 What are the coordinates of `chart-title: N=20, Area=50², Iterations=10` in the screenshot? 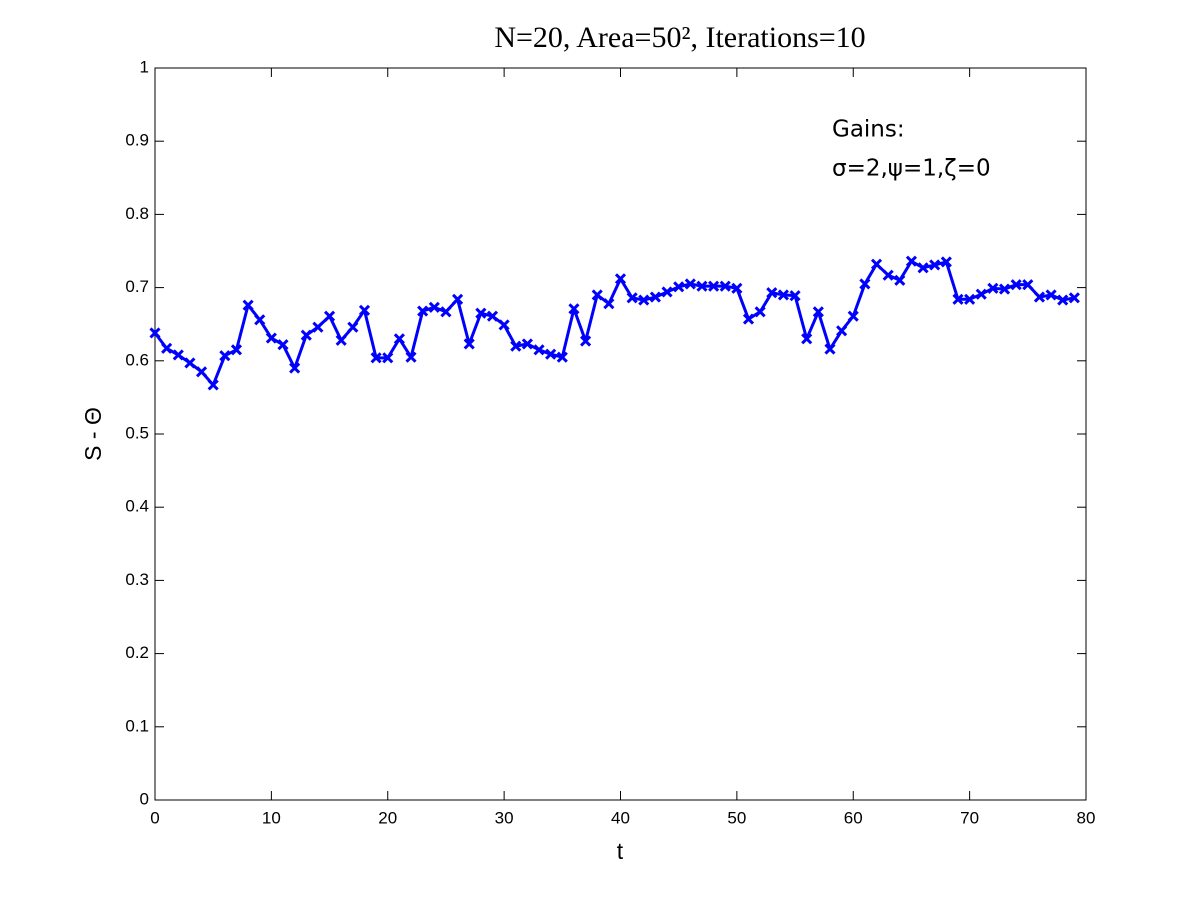 It's located at (679, 37).